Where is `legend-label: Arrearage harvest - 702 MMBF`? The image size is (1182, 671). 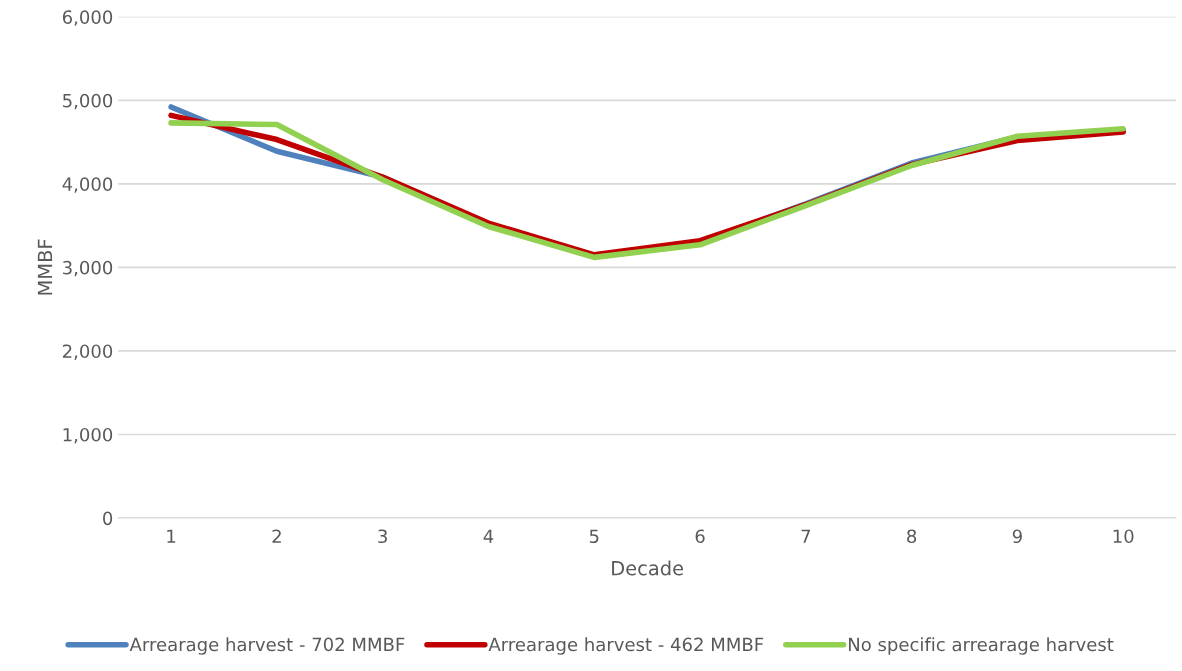 legend-label: Arrearage harvest - 702 MMBF is located at coordinates (267, 646).